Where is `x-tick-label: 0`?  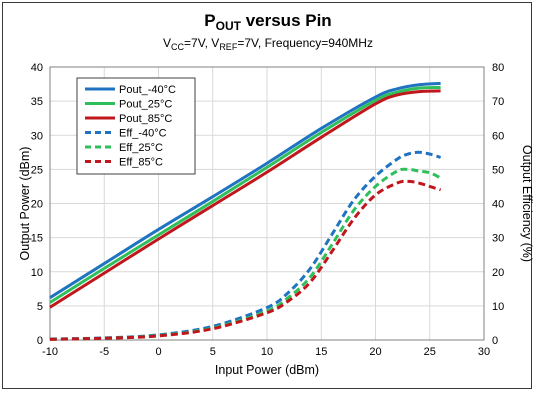 x-tick-label: 0 is located at coordinates (158, 352).